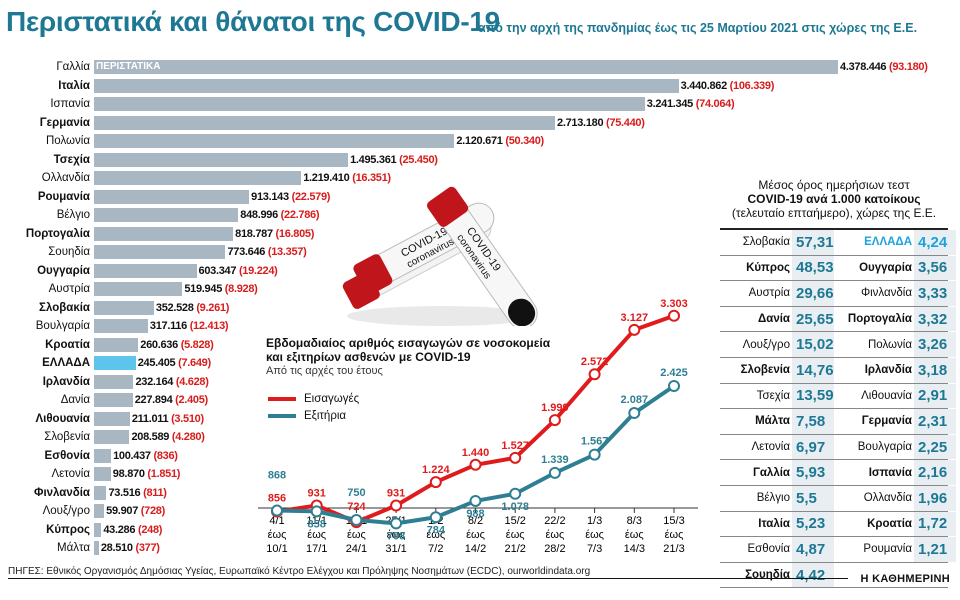 This screenshot has height=600, width=960. What do you see at coordinates (171, 400) in the screenshot?
I see `bar-value-label: 227.894 (2.405)` at bounding box center [171, 400].